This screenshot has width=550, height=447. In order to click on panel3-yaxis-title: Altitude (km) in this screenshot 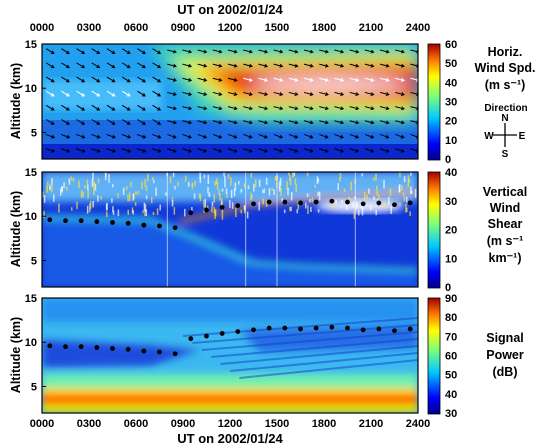, I will do `click(16, 355)`.